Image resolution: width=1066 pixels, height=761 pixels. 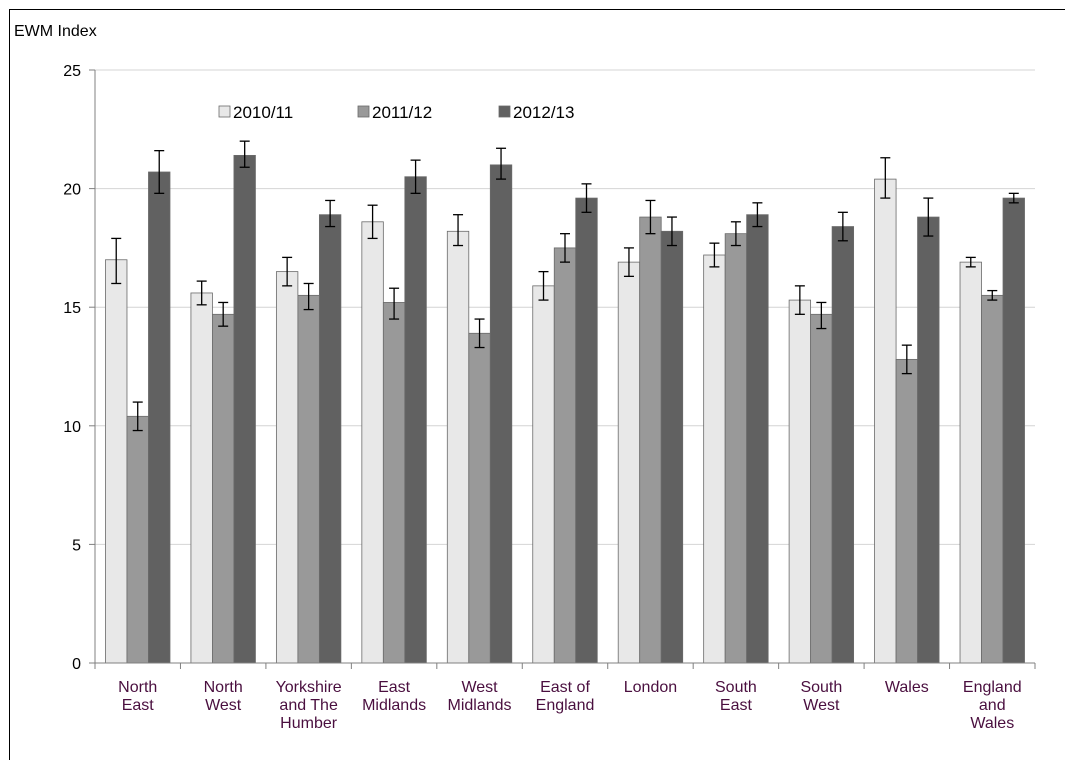 What do you see at coordinates (76, 664) in the screenshot?
I see `y-tick-label: 0` at bounding box center [76, 664].